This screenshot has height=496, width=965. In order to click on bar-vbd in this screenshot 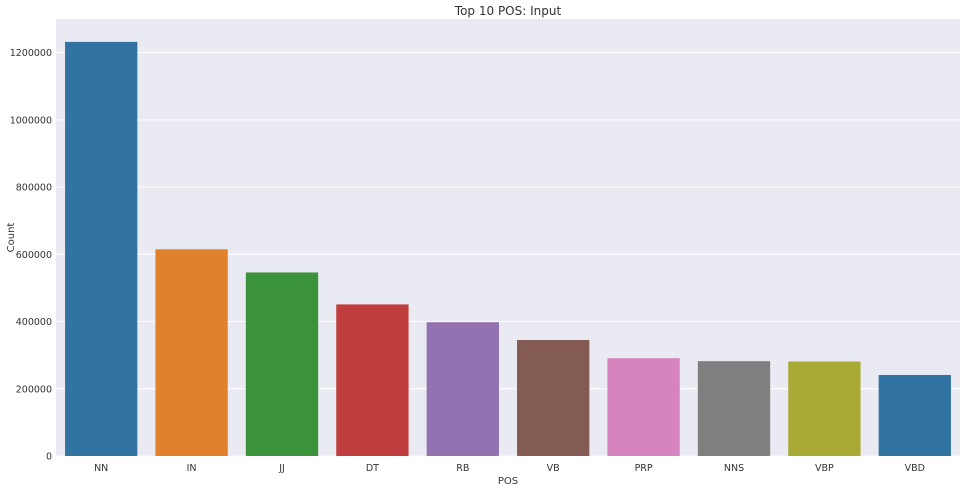, I will do `click(914, 415)`.